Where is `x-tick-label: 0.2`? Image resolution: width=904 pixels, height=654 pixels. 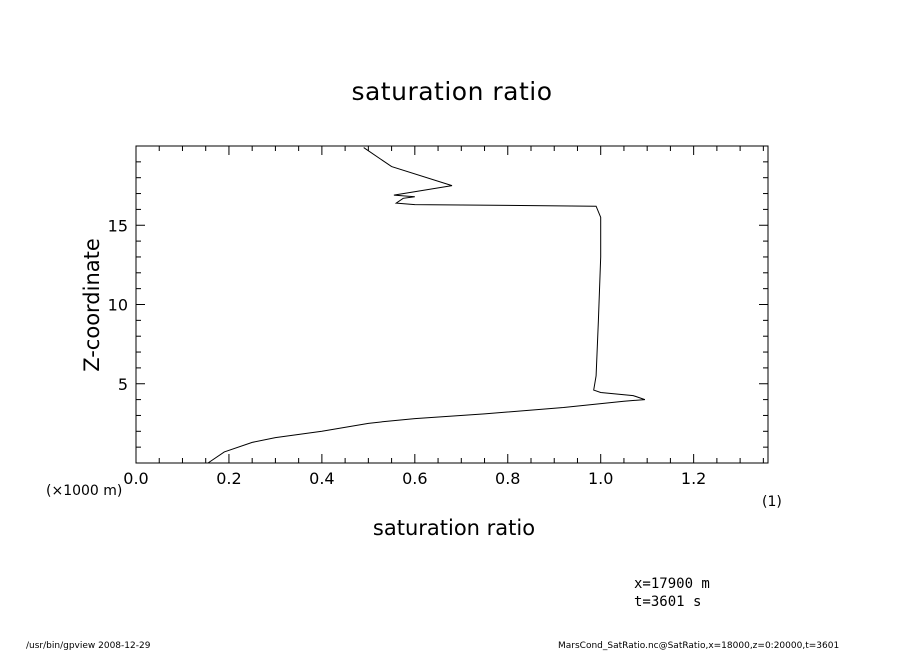 x-tick-label: 0.2 is located at coordinates (228, 478).